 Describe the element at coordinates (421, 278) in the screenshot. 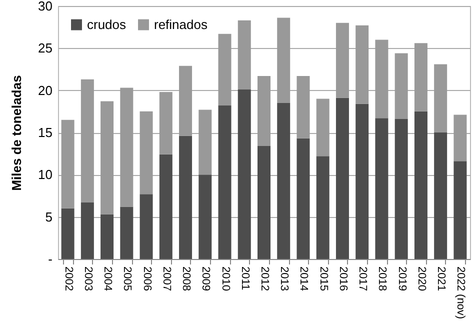

I see `x-tick-label: 2020` at that location.